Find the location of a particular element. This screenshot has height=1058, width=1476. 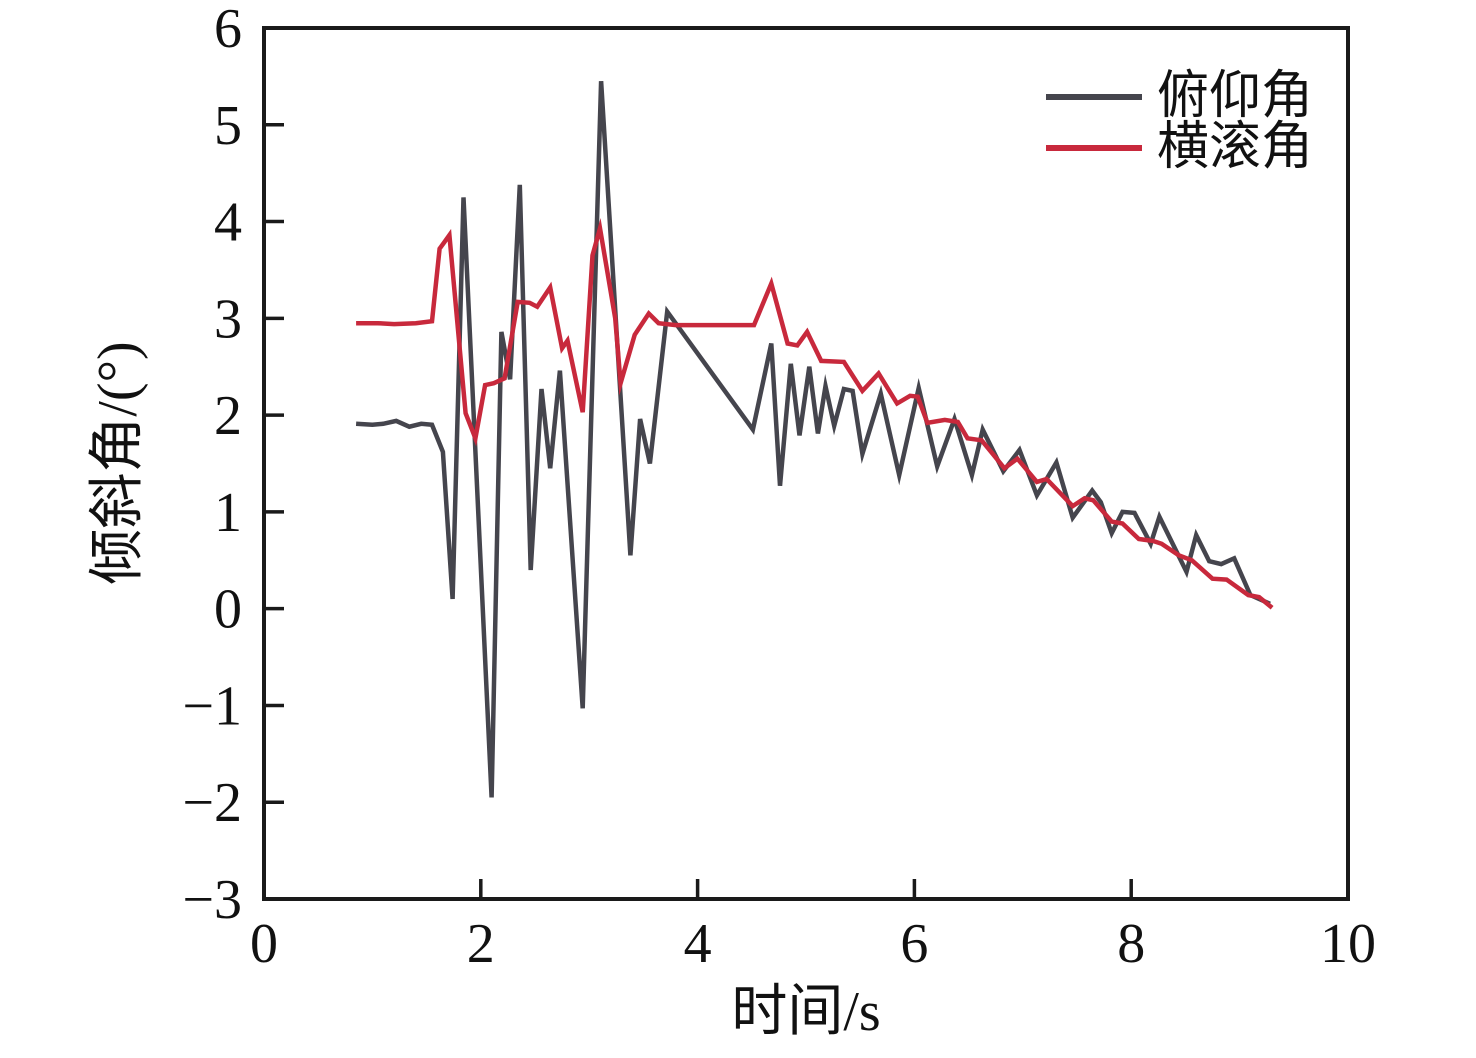

x-tick-label: 4 is located at coordinates (698, 944).